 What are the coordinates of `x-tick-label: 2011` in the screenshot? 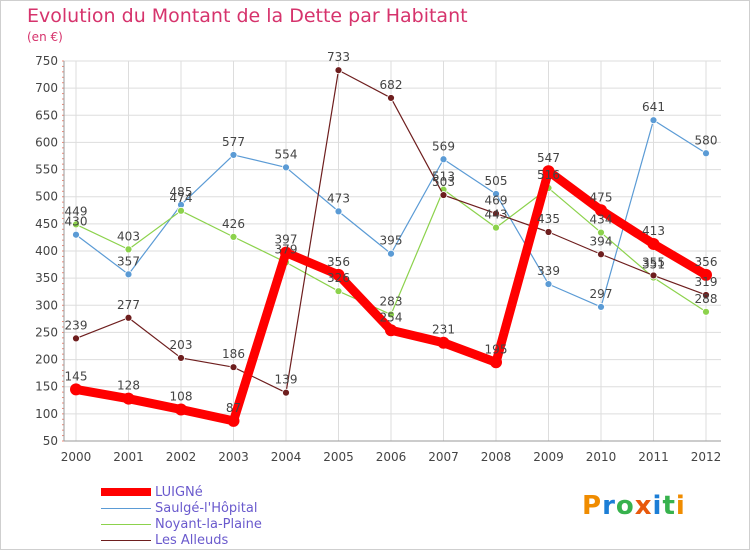 It's located at (653, 457).